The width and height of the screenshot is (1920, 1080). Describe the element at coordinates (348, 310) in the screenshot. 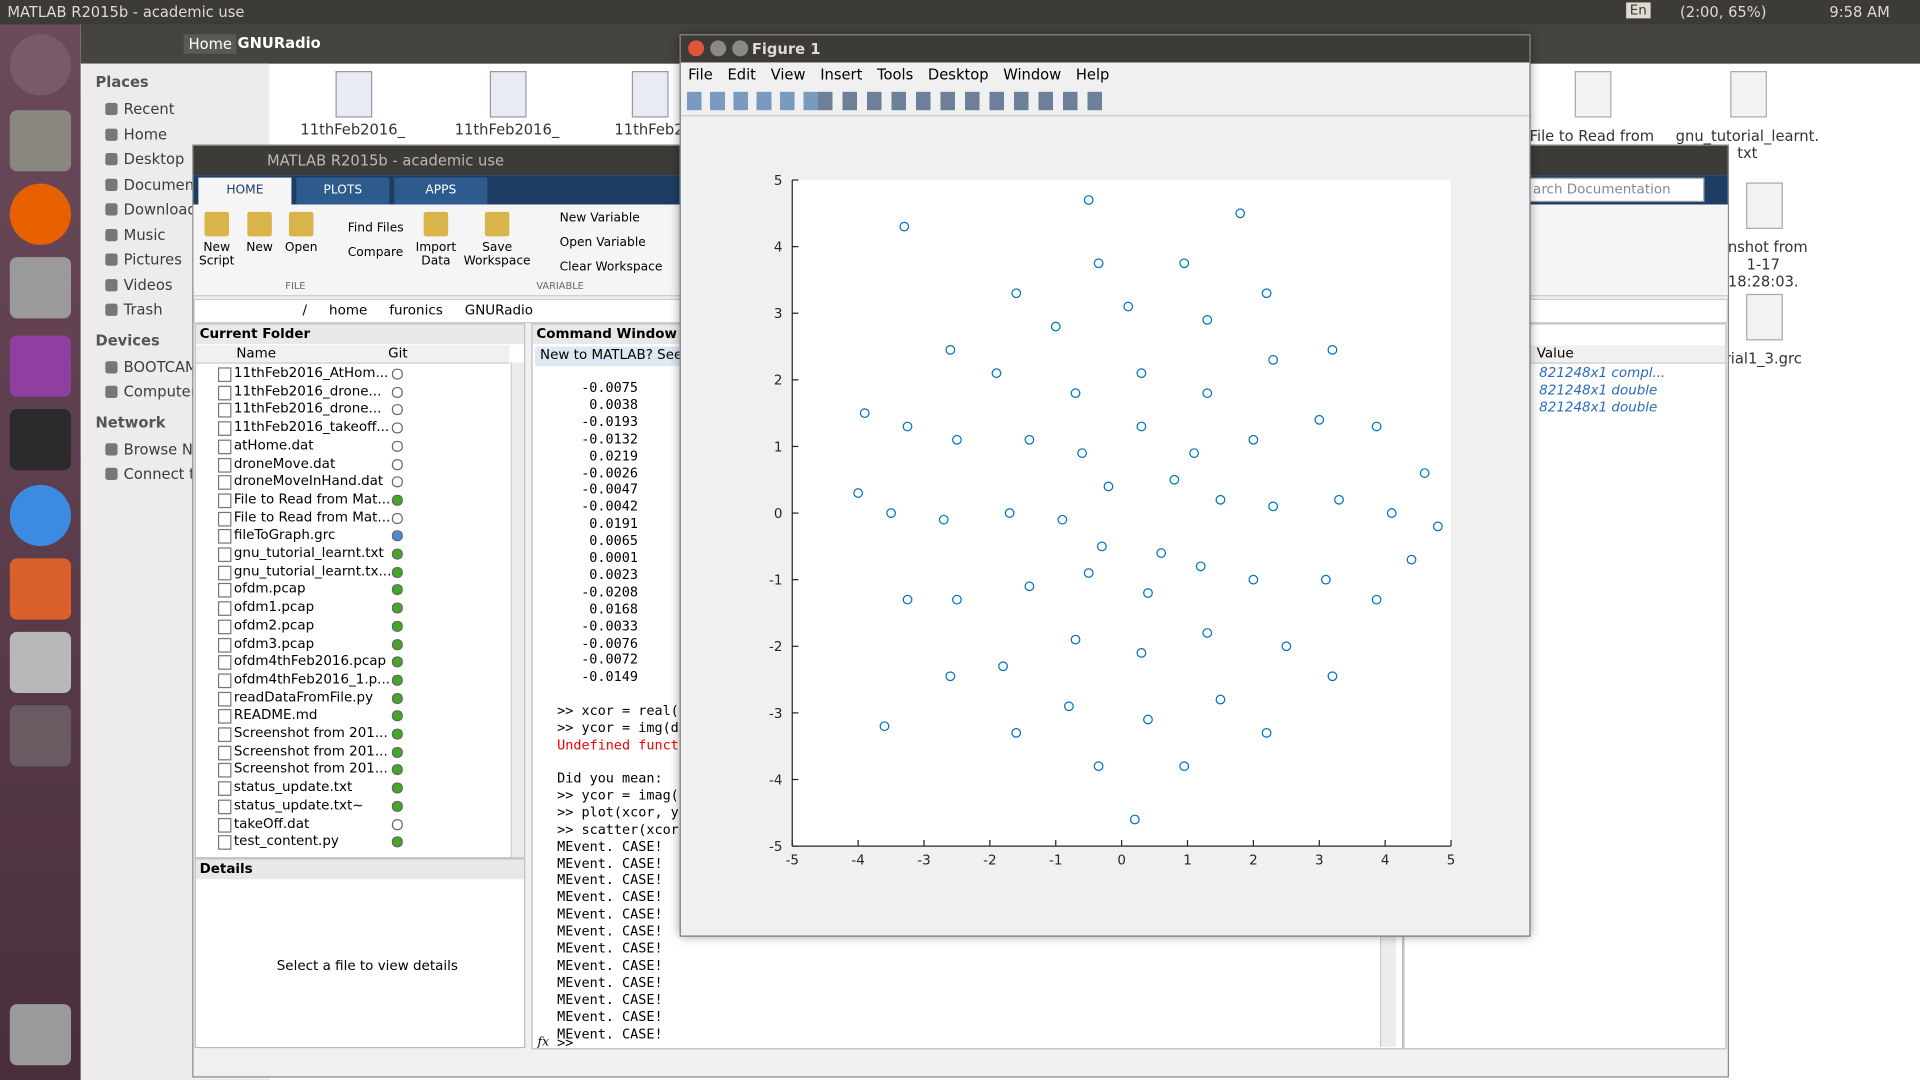

I see `path-segment: home` at that location.